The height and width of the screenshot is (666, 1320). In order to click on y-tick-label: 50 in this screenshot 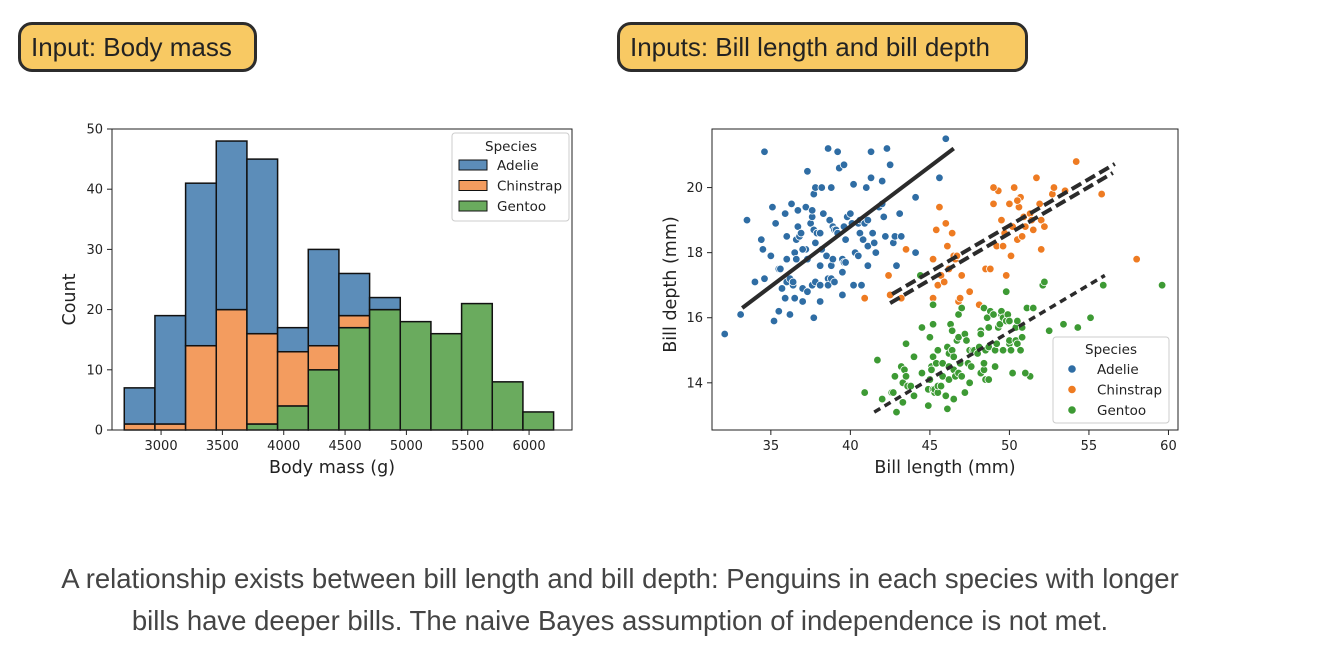, I will do `click(94, 130)`.